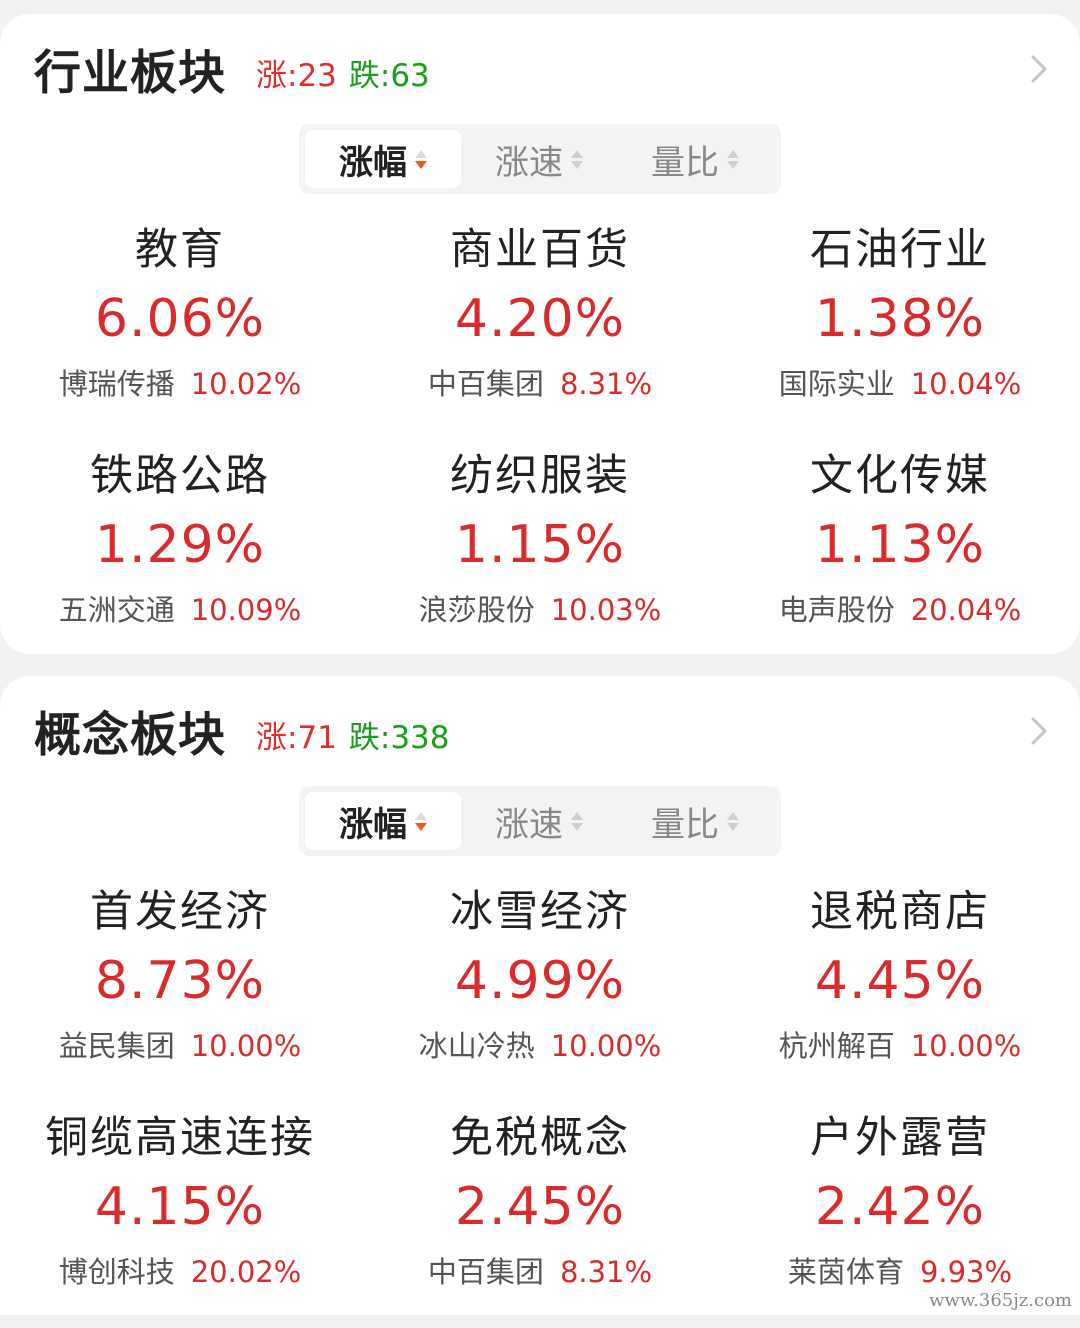  I want to click on watermark: www.365jz.com, so click(1000, 1300).